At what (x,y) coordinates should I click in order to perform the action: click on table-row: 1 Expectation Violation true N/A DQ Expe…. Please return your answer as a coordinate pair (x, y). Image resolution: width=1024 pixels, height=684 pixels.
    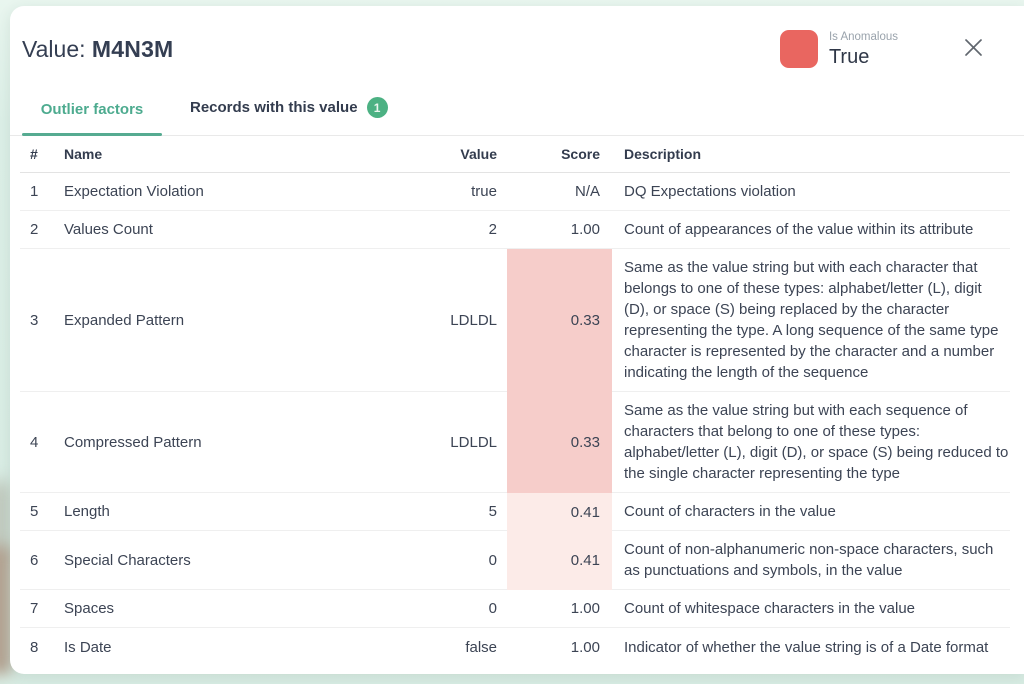
    Looking at the image, I should click on (515, 192).